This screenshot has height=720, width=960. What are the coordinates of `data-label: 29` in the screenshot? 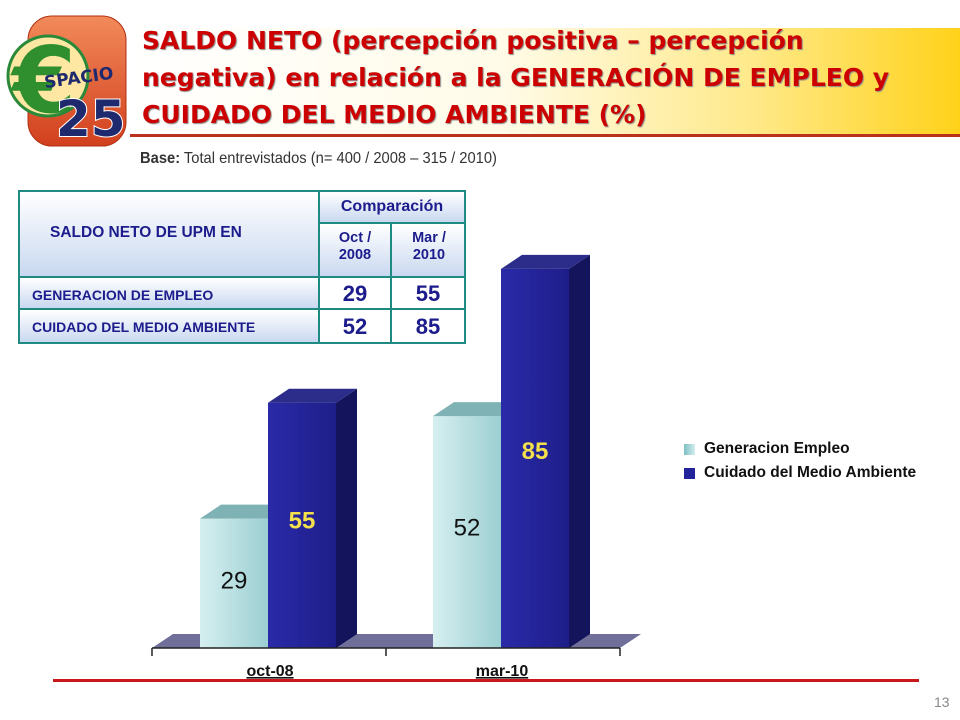 It's located at (234, 581).